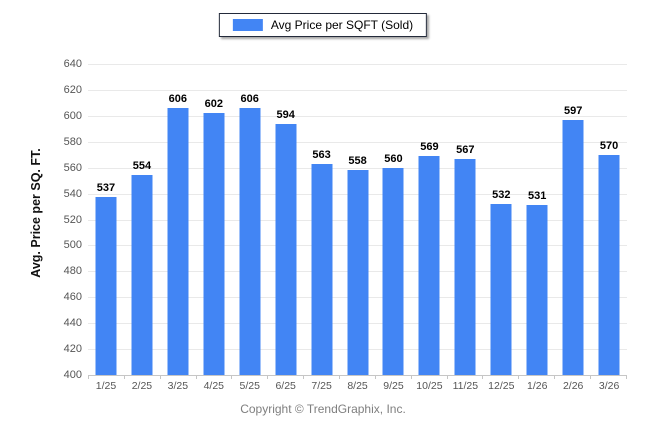 The width and height of the screenshot is (646, 434). What do you see at coordinates (142, 275) in the screenshot?
I see `bar-2/25` at bounding box center [142, 275].